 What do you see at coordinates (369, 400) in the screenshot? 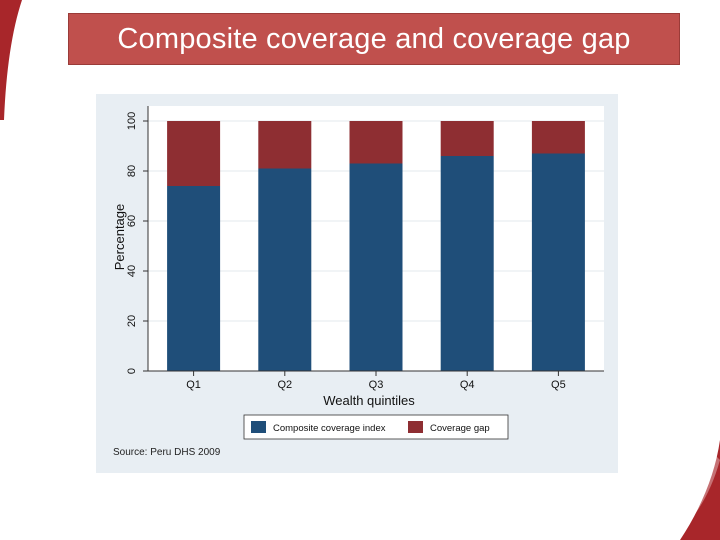
I see `x-axis-label: Wealth quintiles` at bounding box center [369, 400].